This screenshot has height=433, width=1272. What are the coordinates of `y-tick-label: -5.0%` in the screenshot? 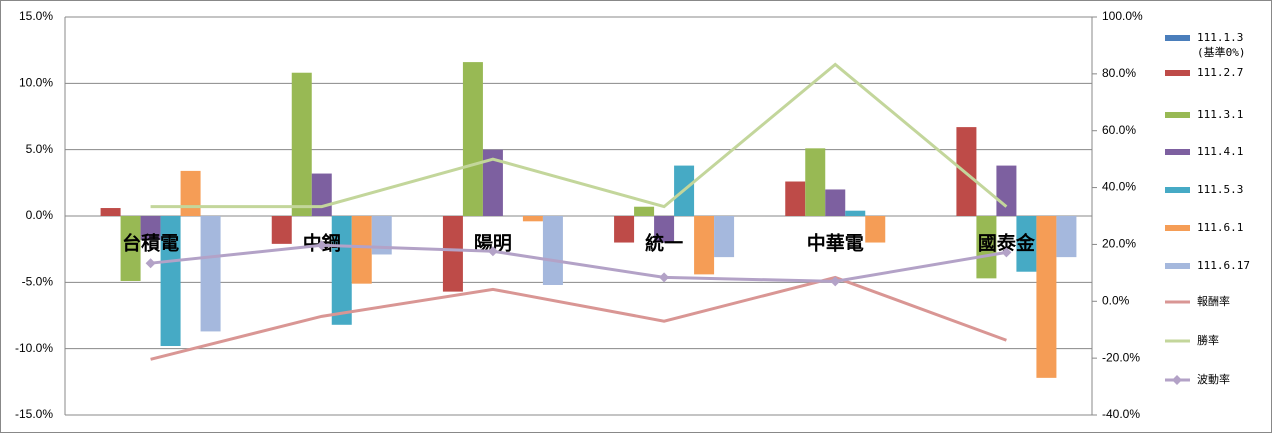 It's located at (38, 282).